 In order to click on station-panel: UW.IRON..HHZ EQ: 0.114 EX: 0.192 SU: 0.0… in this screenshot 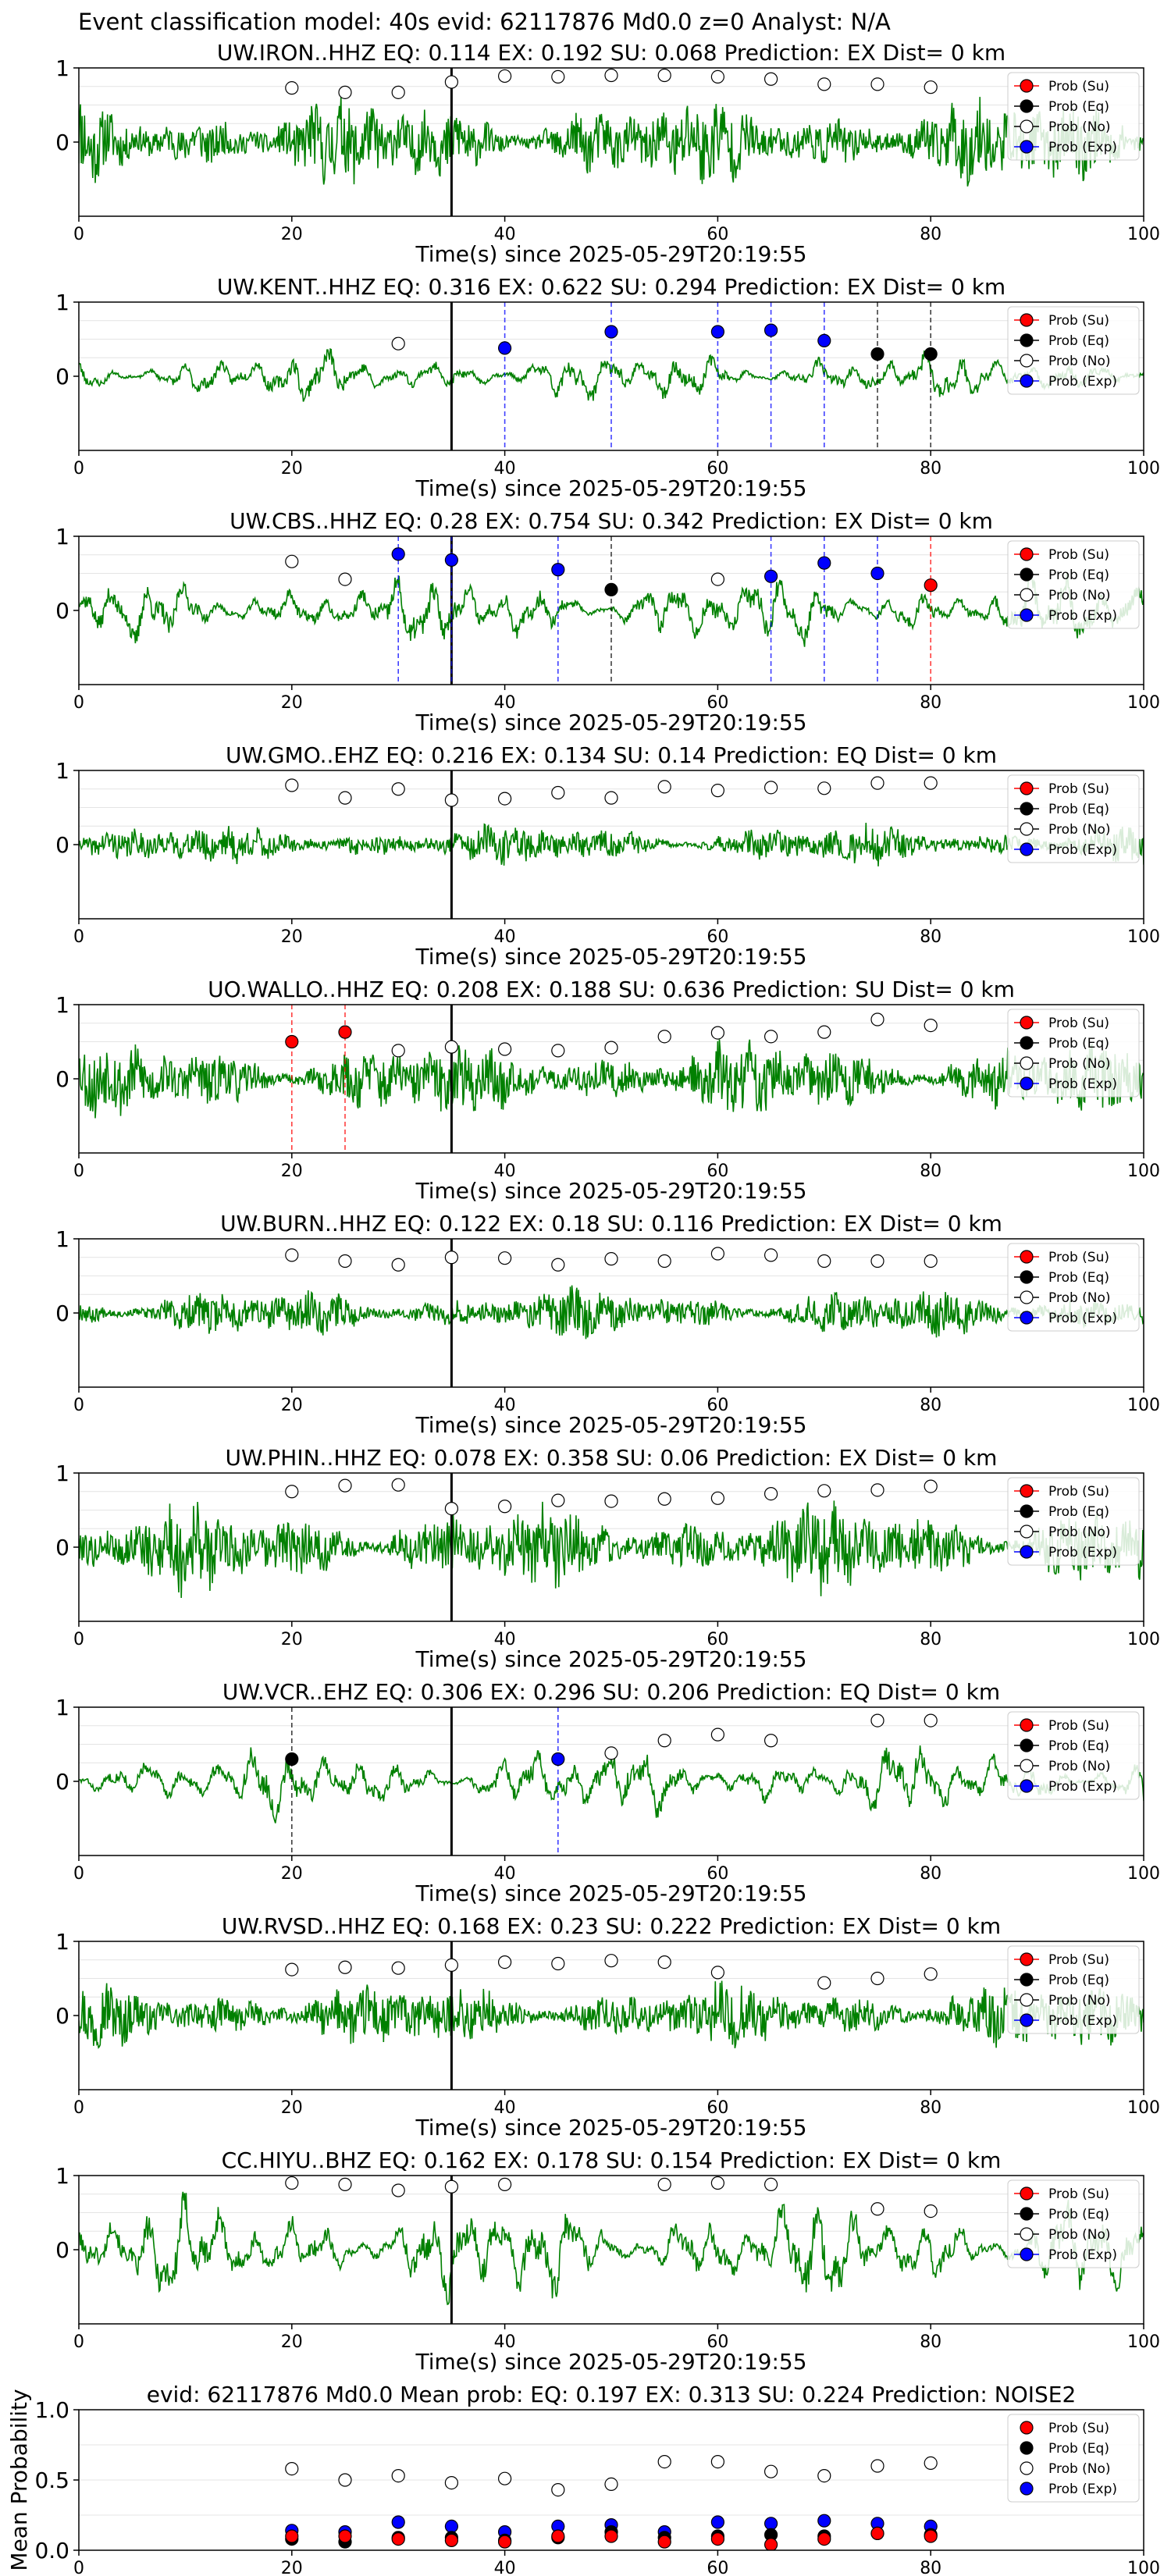, I will do `click(607, 153)`.